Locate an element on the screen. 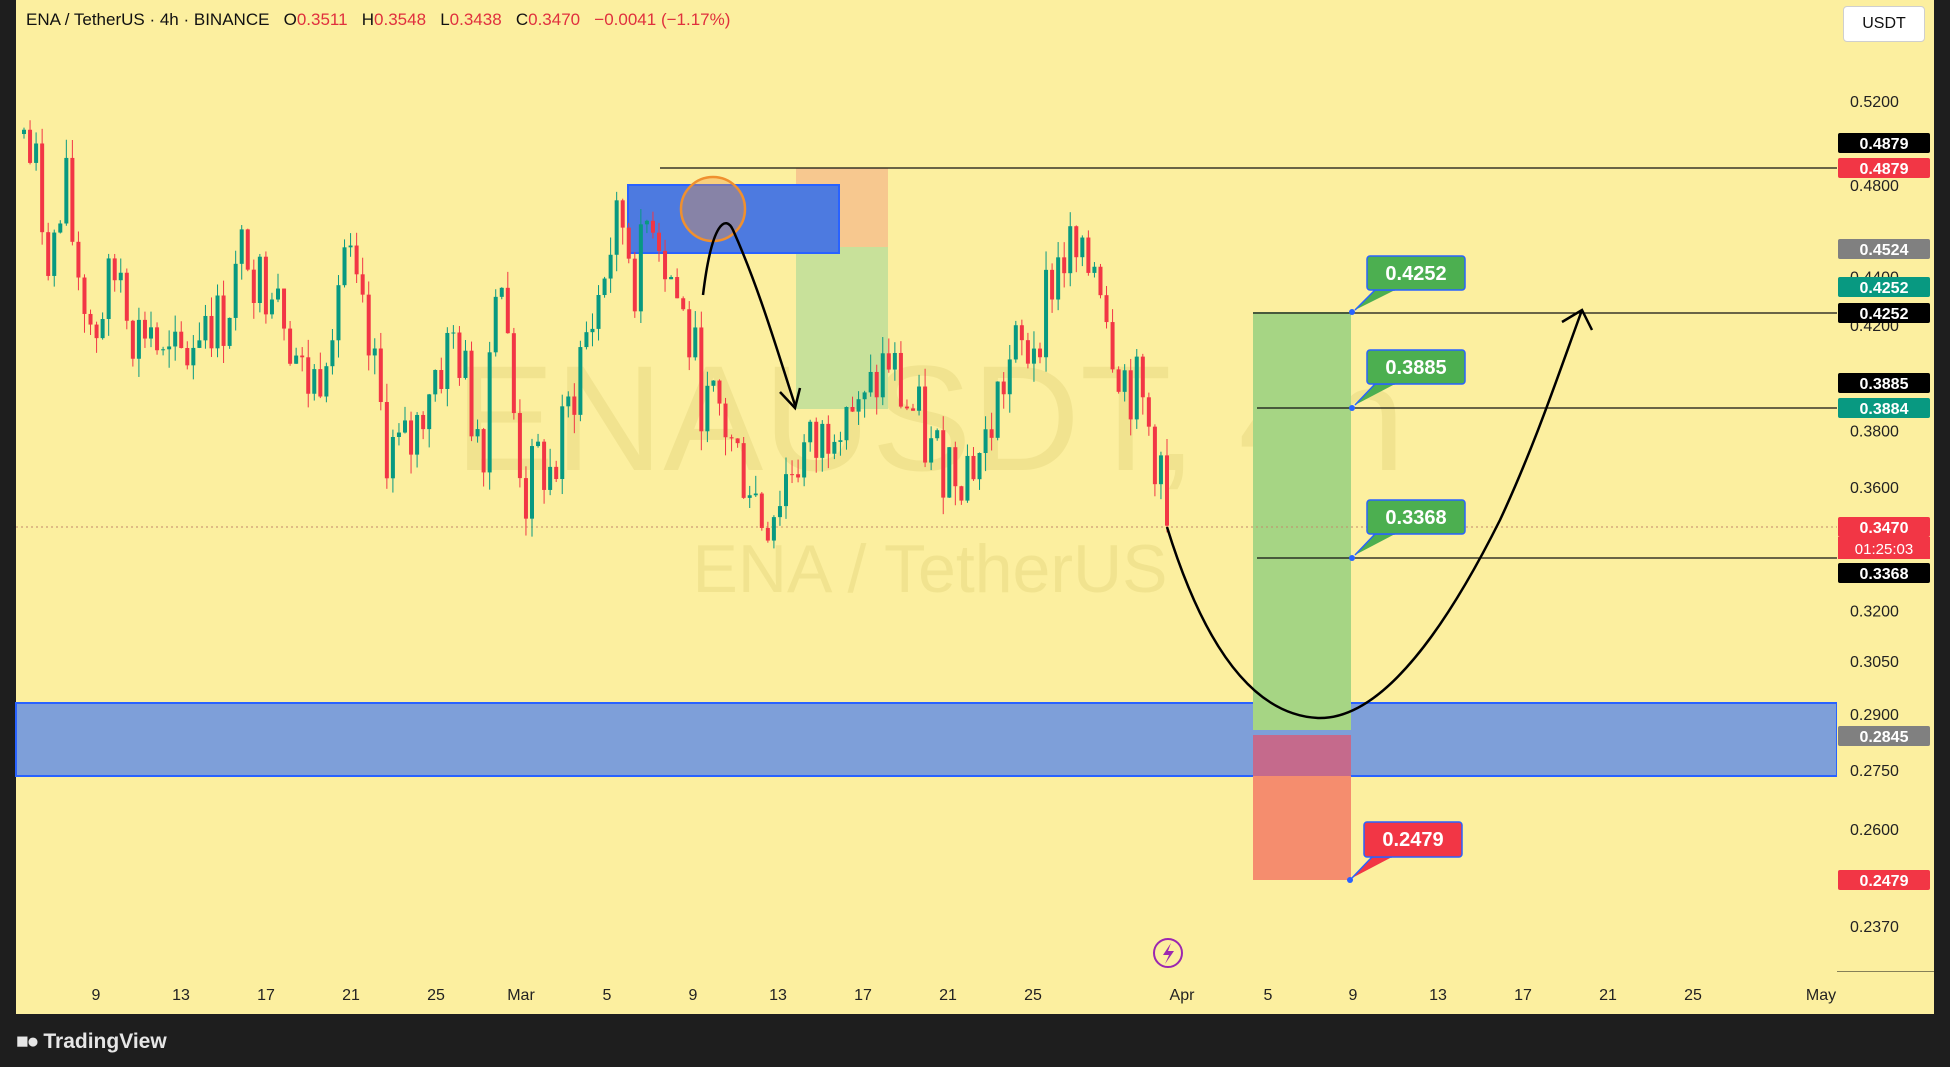 The height and width of the screenshot is (1067, 1950). time-tick-label: 21 is located at coordinates (1608, 995).